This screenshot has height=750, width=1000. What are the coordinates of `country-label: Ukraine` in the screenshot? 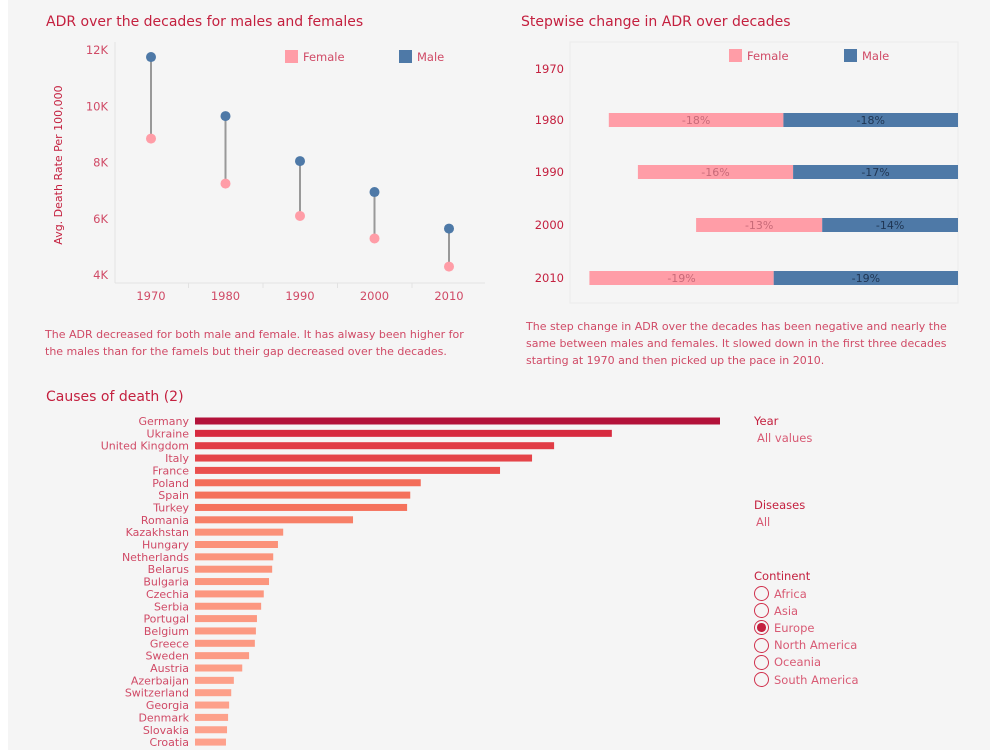 It's located at (168, 433).